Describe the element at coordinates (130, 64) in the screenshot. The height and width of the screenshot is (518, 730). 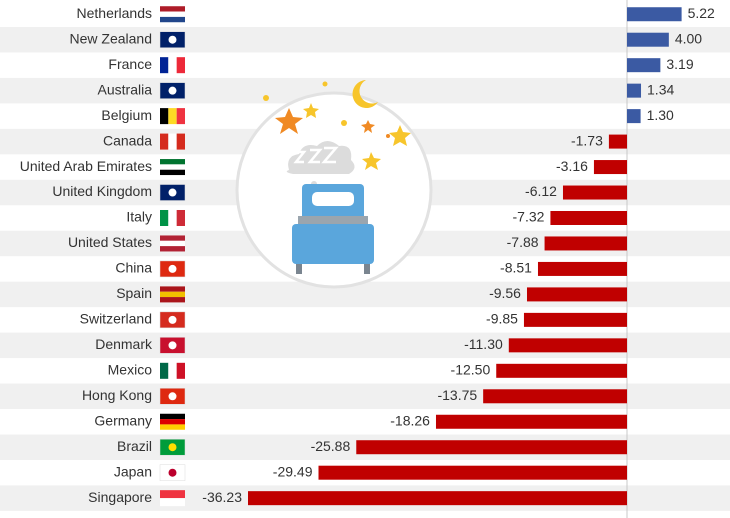
I see `category-label: France` at that location.